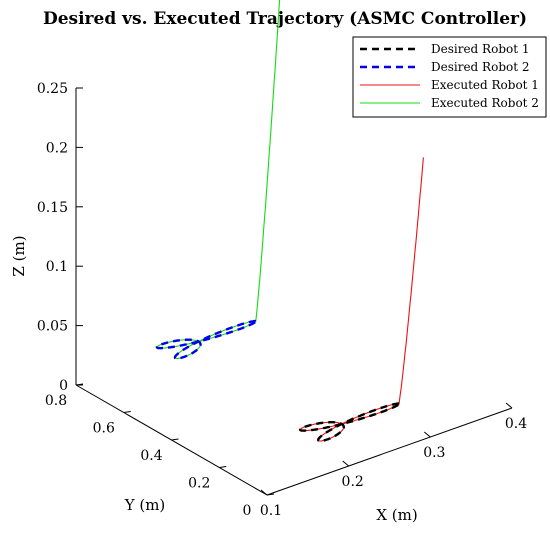 The height and width of the screenshot is (534, 550). What do you see at coordinates (57, 267) in the screenshot?
I see `z-tick-label: 0.1` at bounding box center [57, 267].